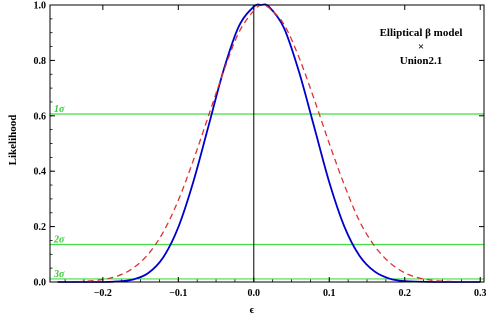  I want to click on y-tick-label: 0.6, so click(40, 116).